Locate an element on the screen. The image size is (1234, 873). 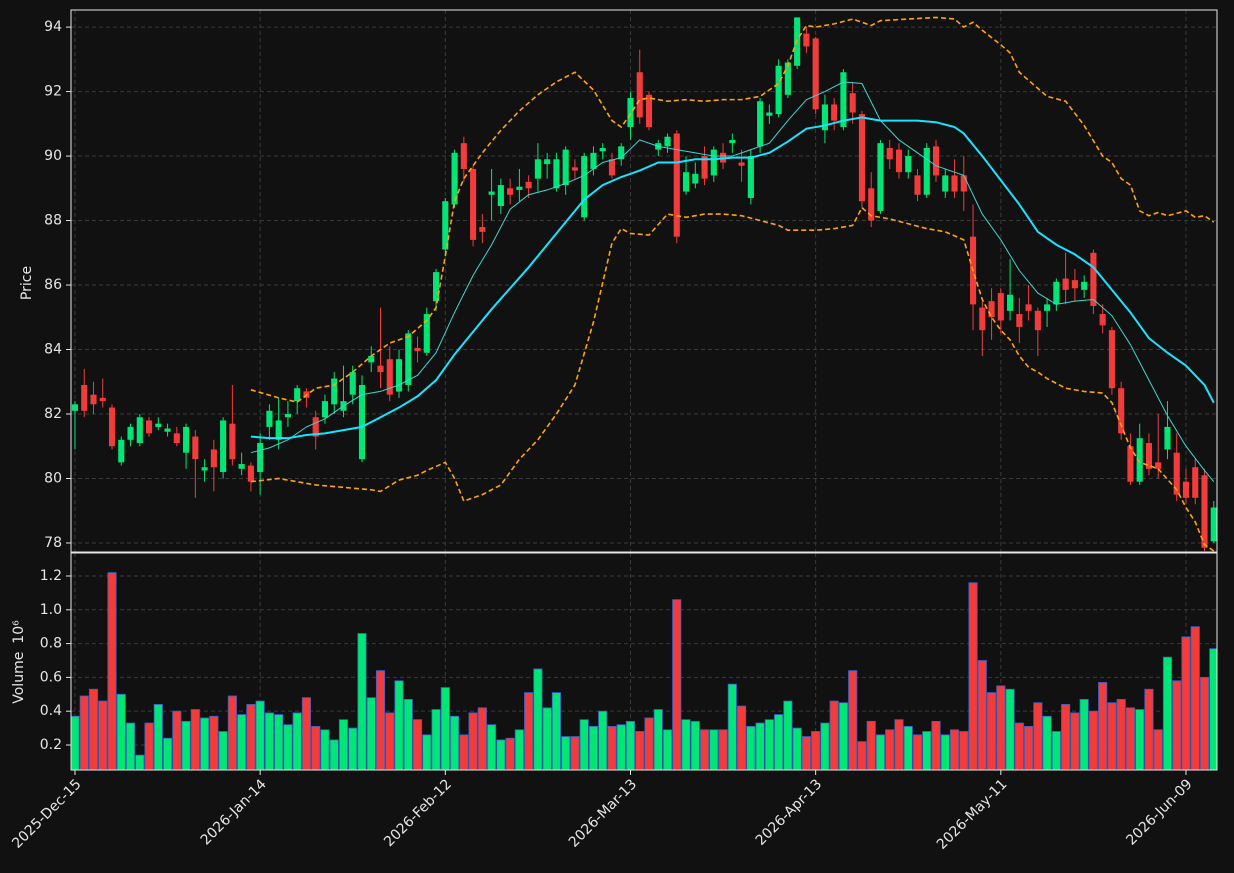
y-tick-label: 0.4 is located at coordinates (51, 711).